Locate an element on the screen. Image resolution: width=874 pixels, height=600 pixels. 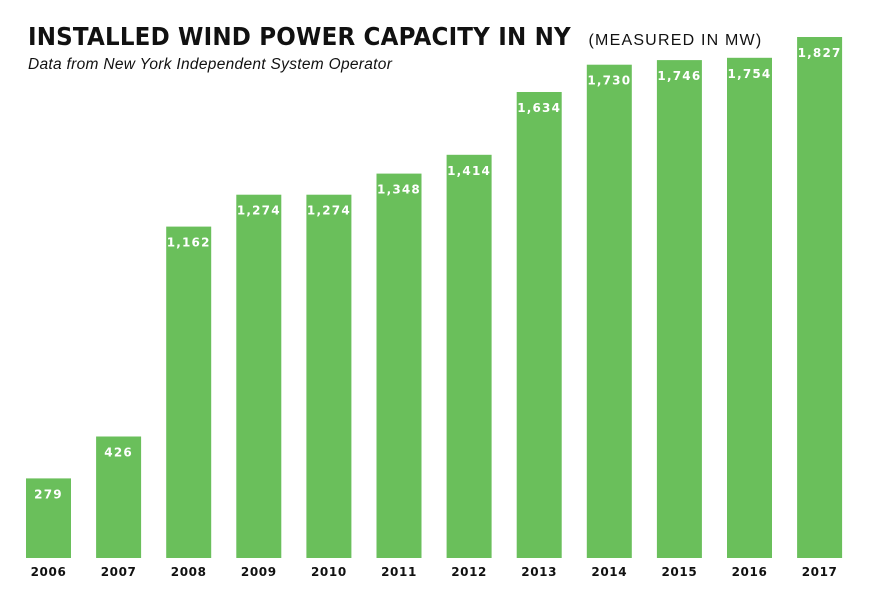
chart-title-note: (MEASURED IN MW) is located at coordinates (675, 40).